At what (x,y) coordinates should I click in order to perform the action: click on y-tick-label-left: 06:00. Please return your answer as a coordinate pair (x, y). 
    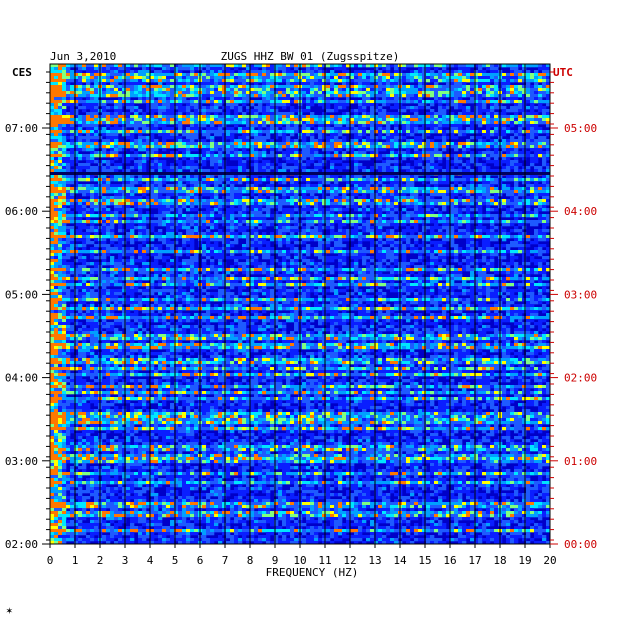
    Looking at the image, I should click on (21, 211).